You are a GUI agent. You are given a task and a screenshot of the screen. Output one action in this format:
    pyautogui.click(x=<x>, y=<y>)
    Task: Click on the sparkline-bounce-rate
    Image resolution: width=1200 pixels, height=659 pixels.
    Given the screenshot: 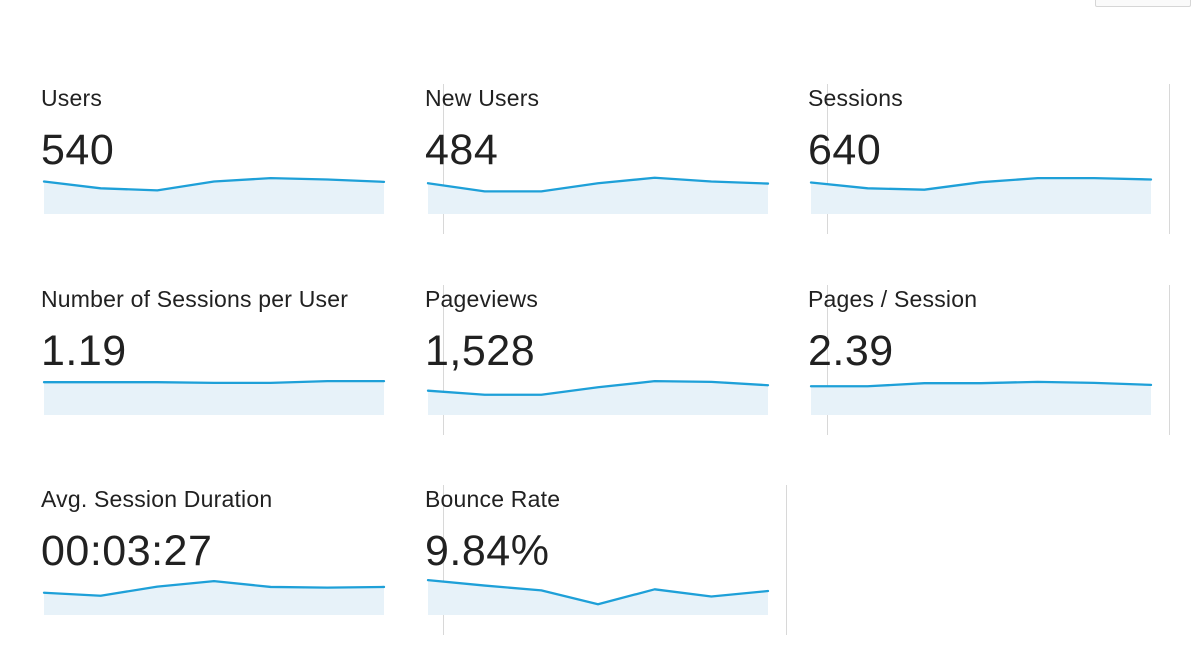 What is the action you would take?
    pyautogui.click(x=598, y=596)
    